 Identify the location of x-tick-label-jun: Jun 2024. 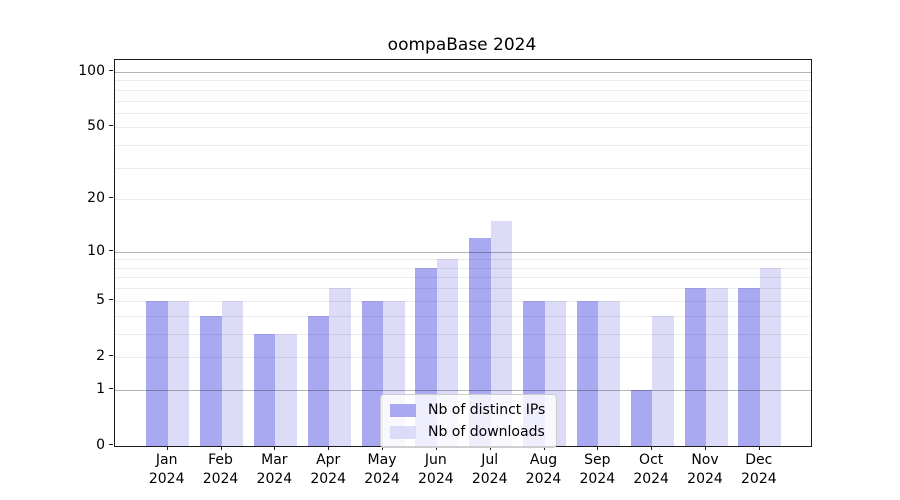
(436, 469).